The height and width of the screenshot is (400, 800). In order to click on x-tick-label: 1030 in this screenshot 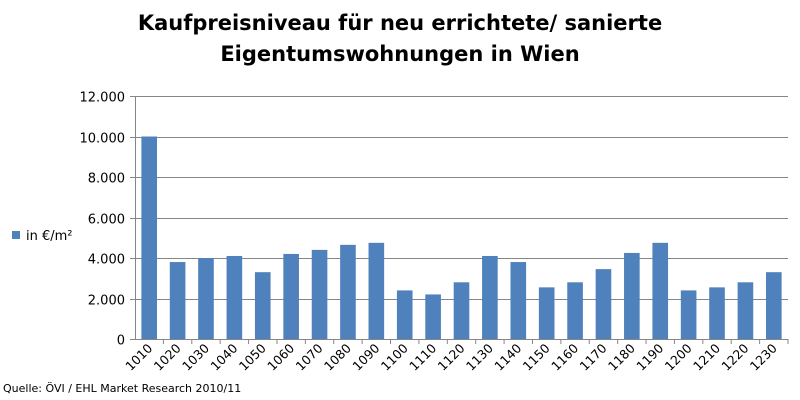, I will do `click(195, 356)`.